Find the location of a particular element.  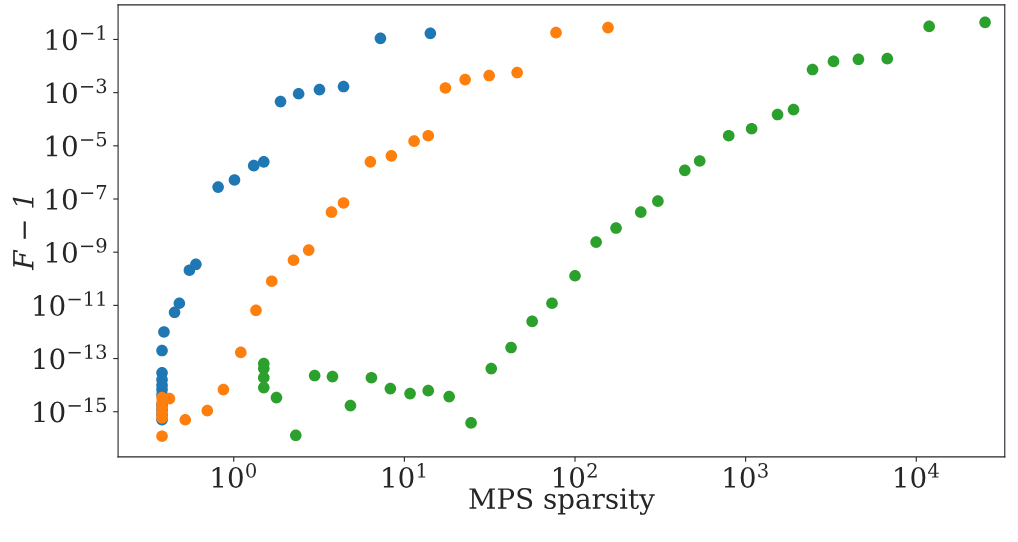

x-tick-label: 10$^{1}$ is located at coordinates (404, 475).